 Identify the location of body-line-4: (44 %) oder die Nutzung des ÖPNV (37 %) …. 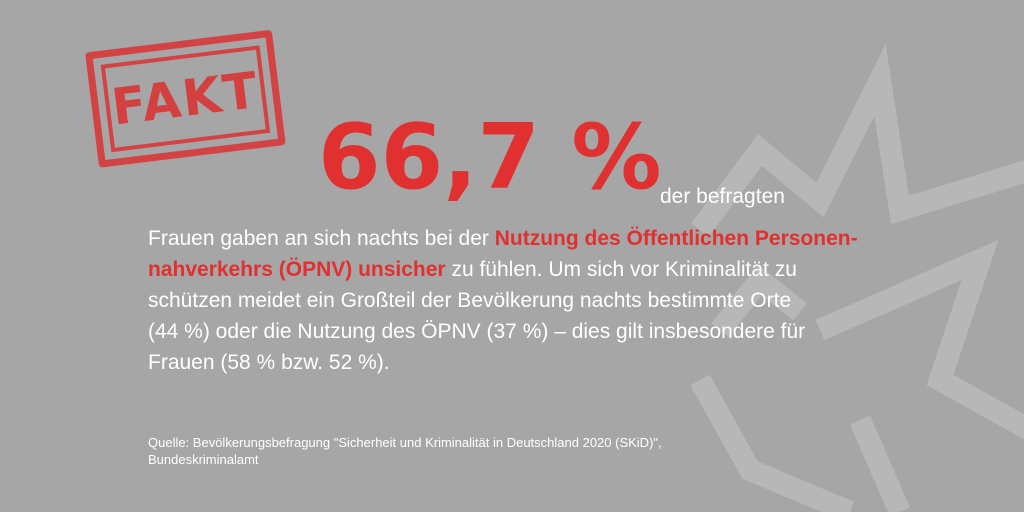
(477, 331).